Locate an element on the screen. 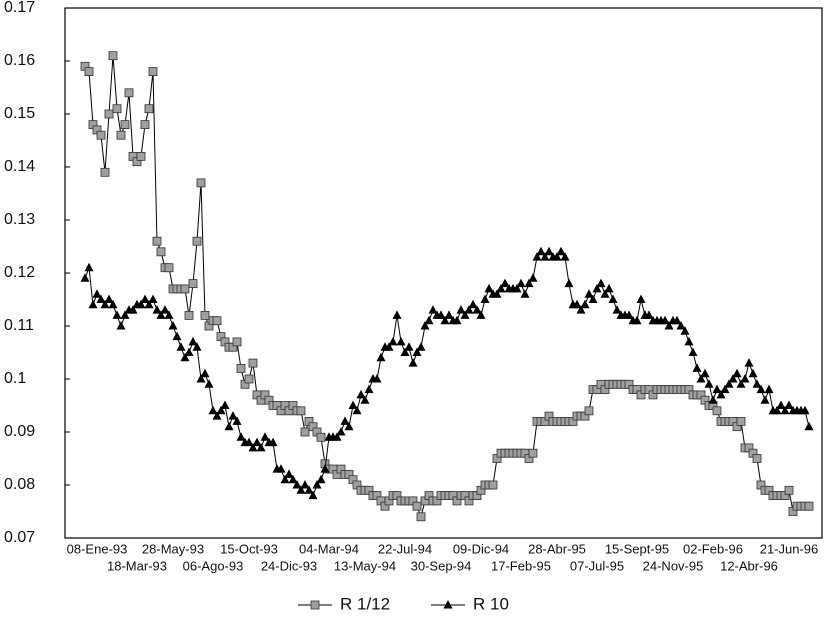  legend-marker is located at coordinates (315, 605).